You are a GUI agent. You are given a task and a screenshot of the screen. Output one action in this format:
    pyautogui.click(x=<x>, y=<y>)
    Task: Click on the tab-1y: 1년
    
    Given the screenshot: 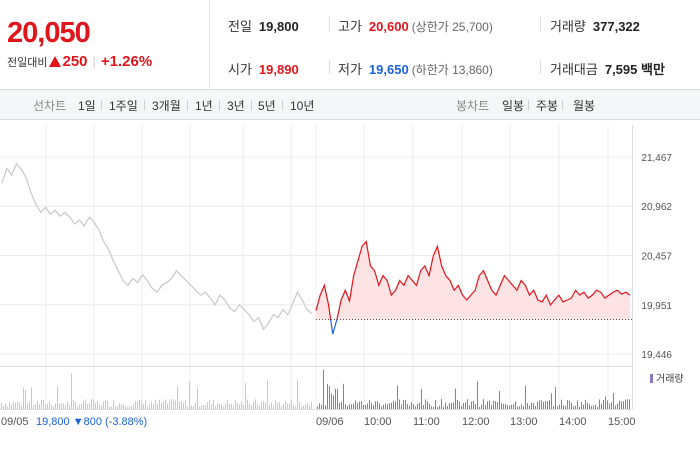 What is the action you would take?
    pyautogui.click(x=204, y=106)
    